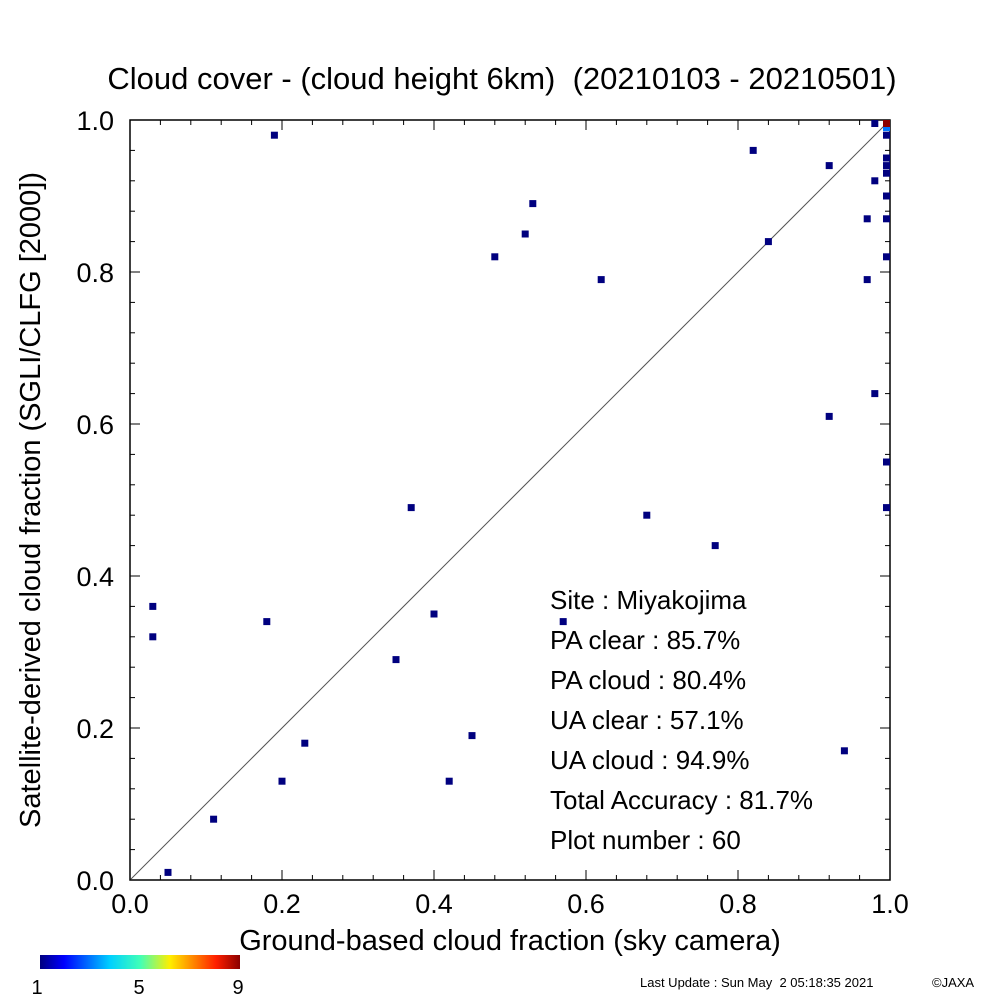 The image size is (1000, 1000). What do you see at coordinates (648, 680) in the screenshot?
I see `stats-line: PA cloud : 80.4%` at bounding box center [648, 680].